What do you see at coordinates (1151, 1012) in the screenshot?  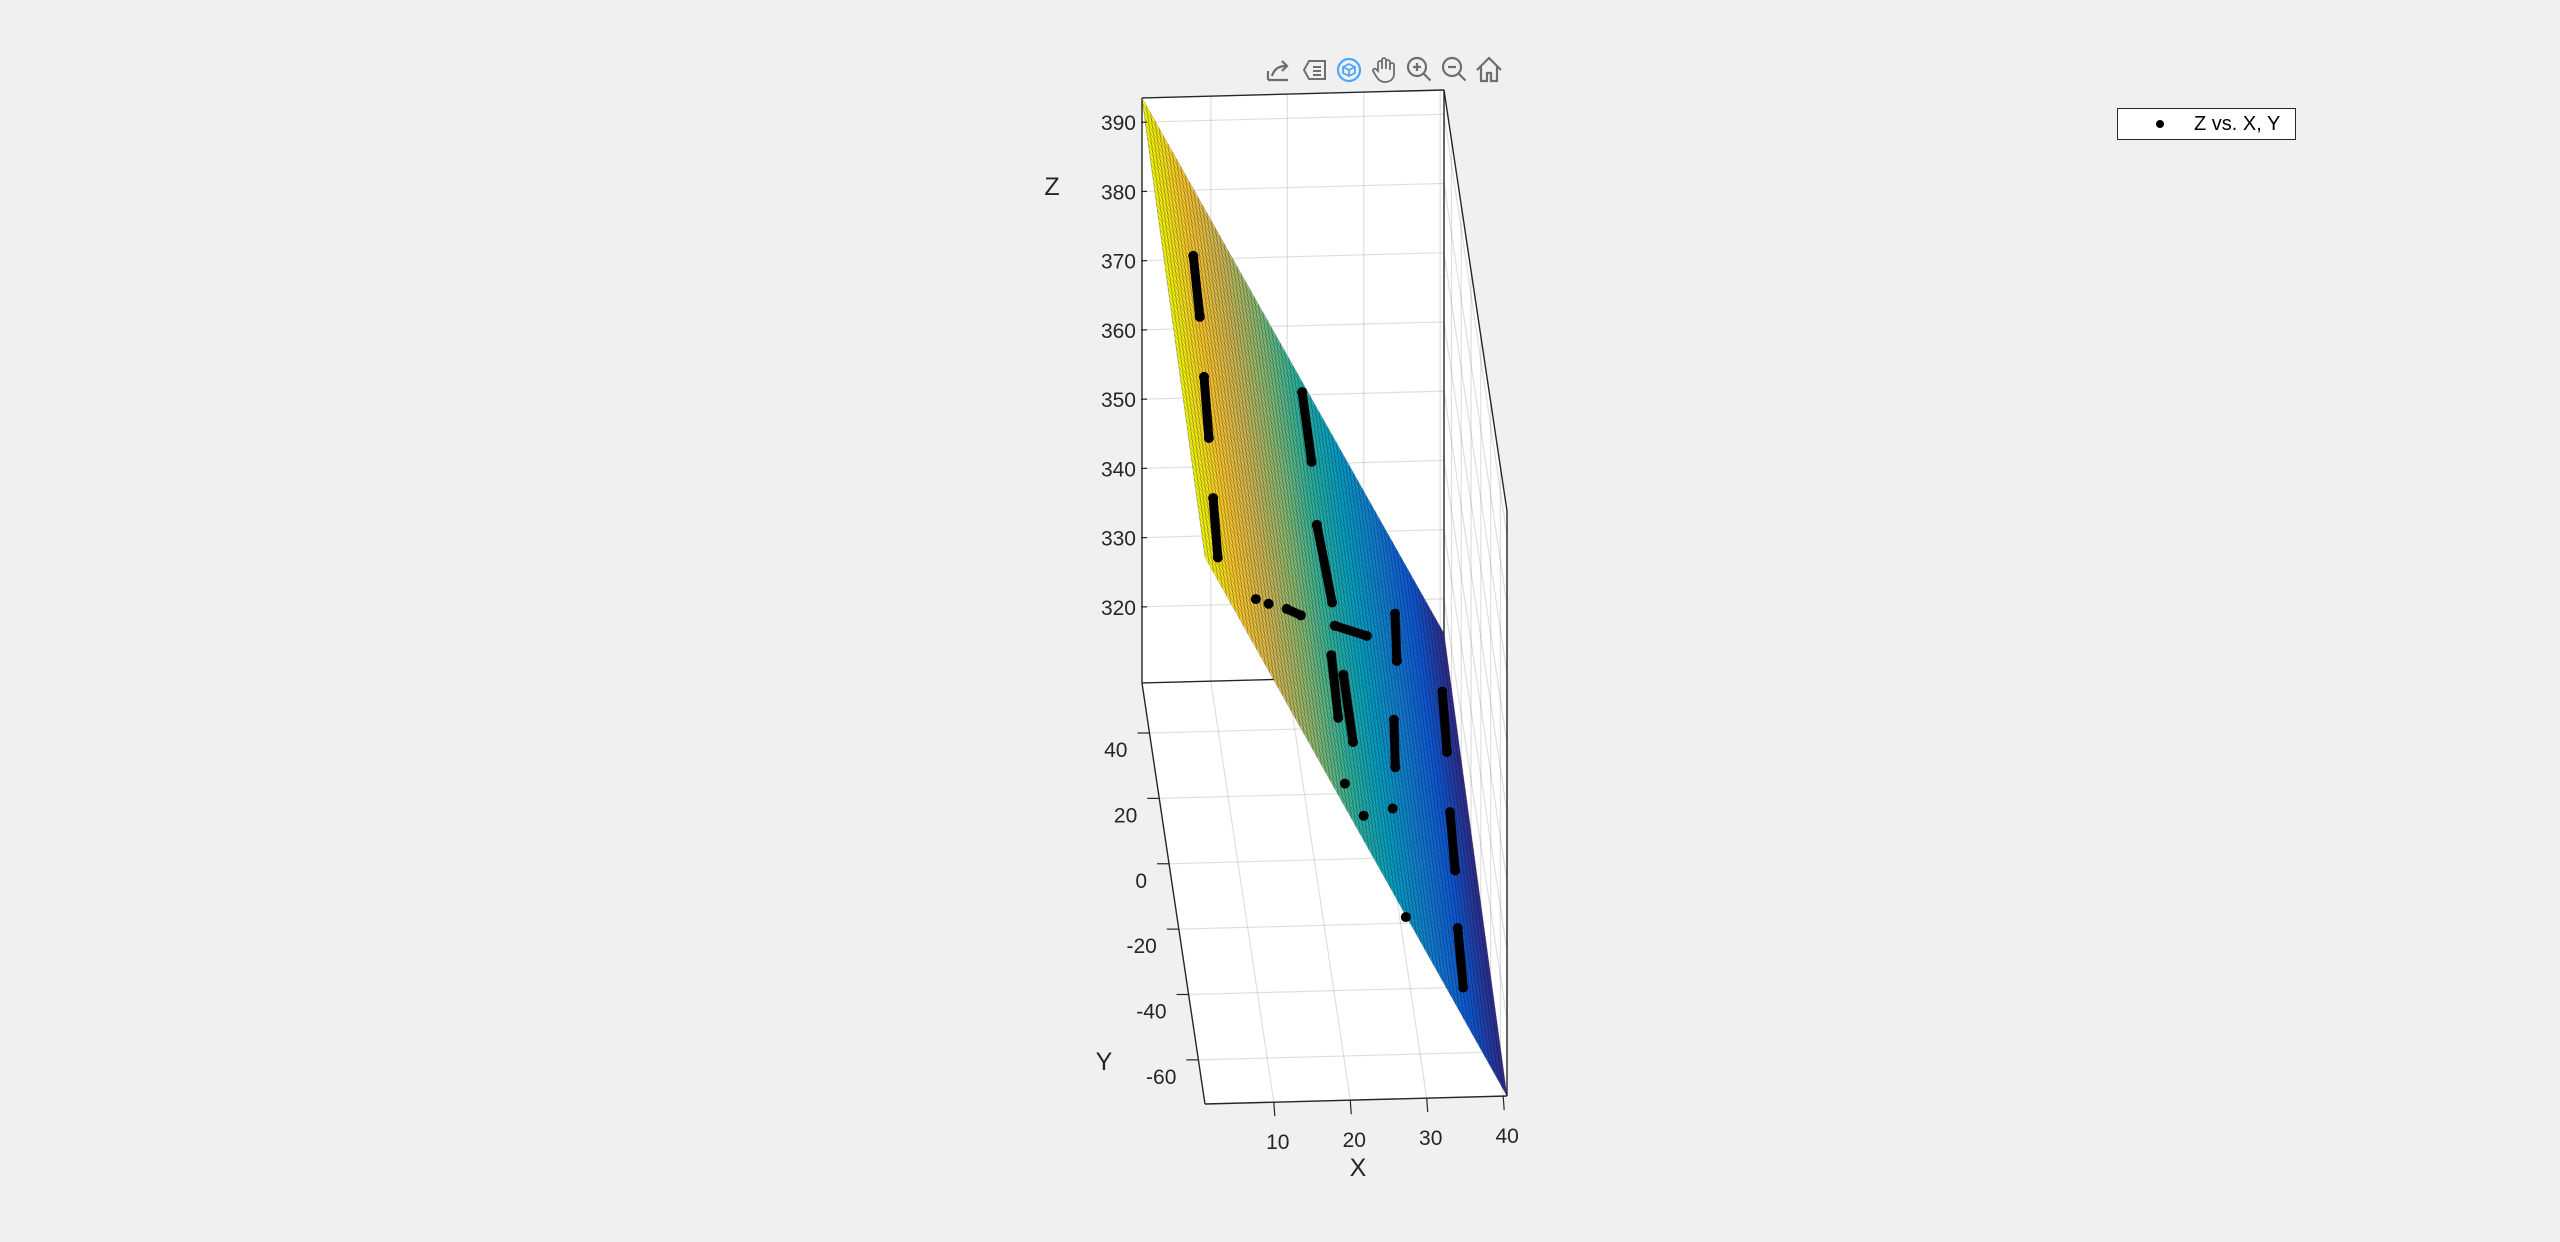 I see `y-tick-label: -40` at bounding box center [1151, 1012].